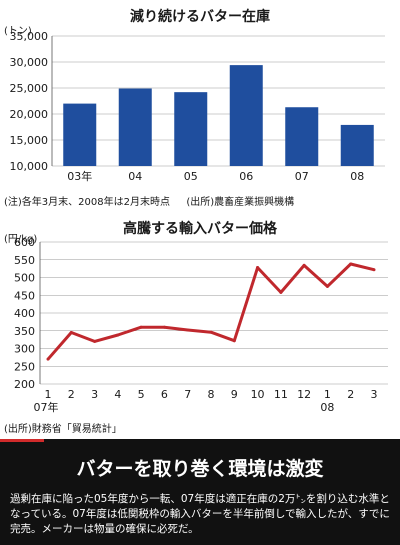 Image resolution: width=400 pixels, height=545 pixels. Describe the element at coordinates (281, 394) in the screenshot. I see `x-tick-label: 11` at that location.